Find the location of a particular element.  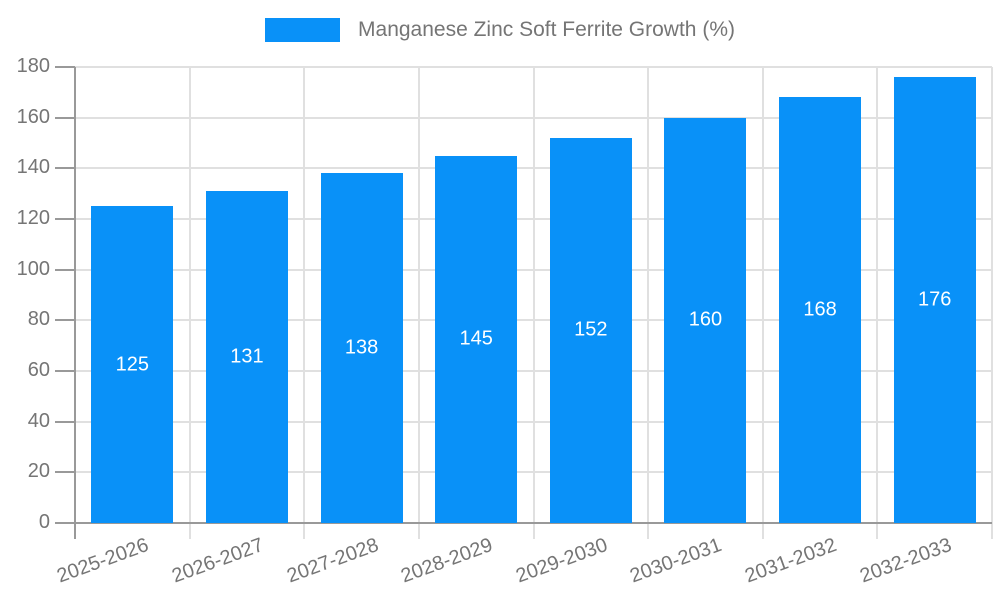

legend-label: Manganese Zinc Soft Ferrite Growth (%) is located at coordinates (546, 29).